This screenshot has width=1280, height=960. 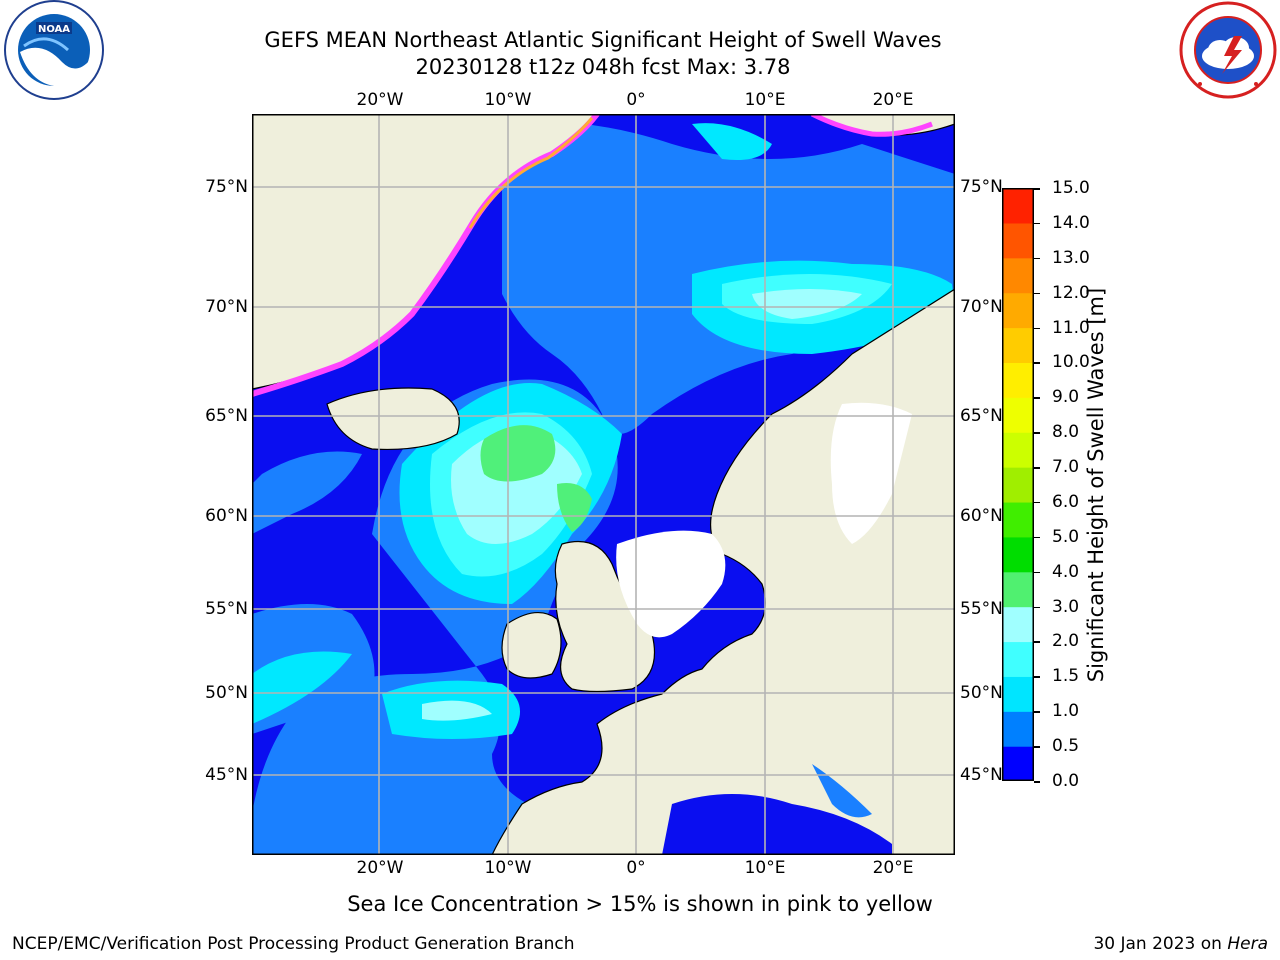 I want to click on colorbar-tick-label: 1.5, so click(x=1066, y=676).